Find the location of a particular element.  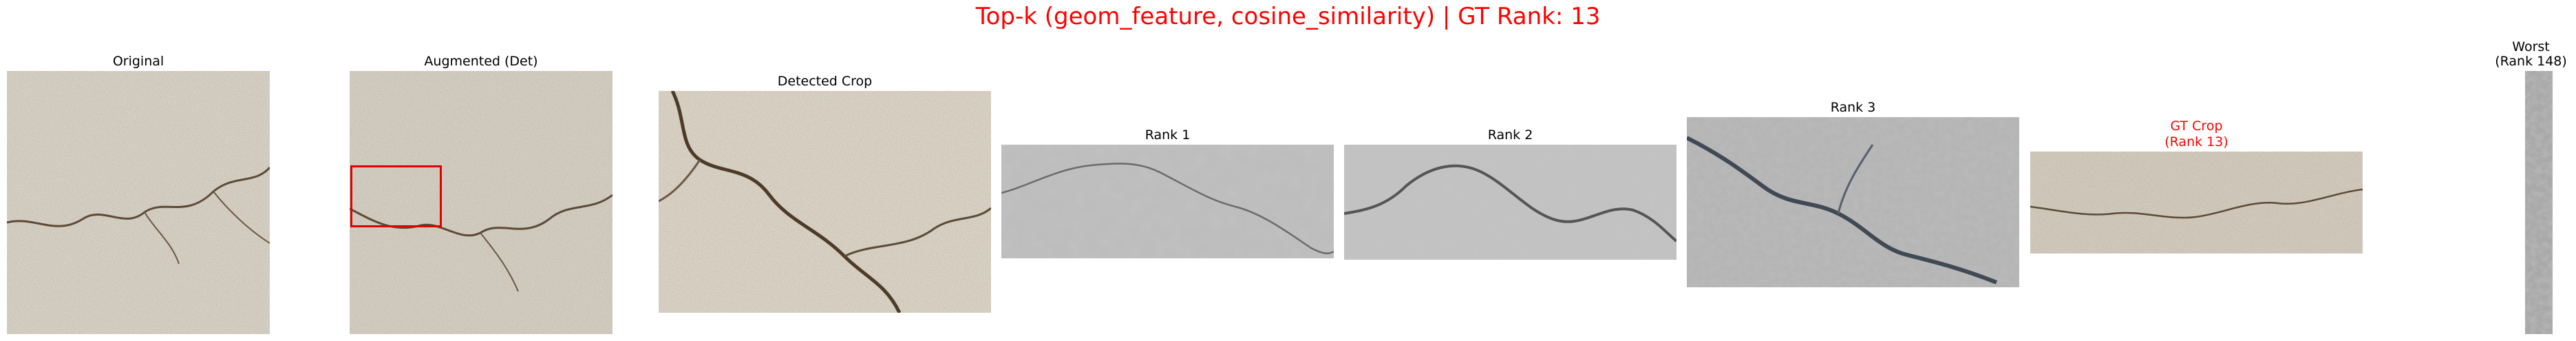

panel-rank2-label: Rank 2 is located at coordinates (1510, 135).